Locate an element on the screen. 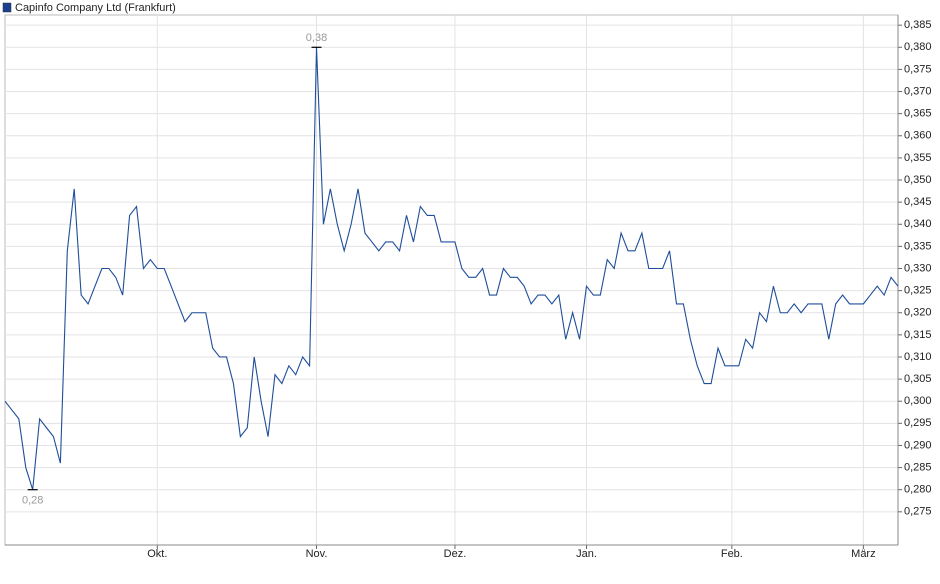 The width and height of the screenshot is (940, 584). y-tick-label: 0,365 is located at coordinates (918, 114).